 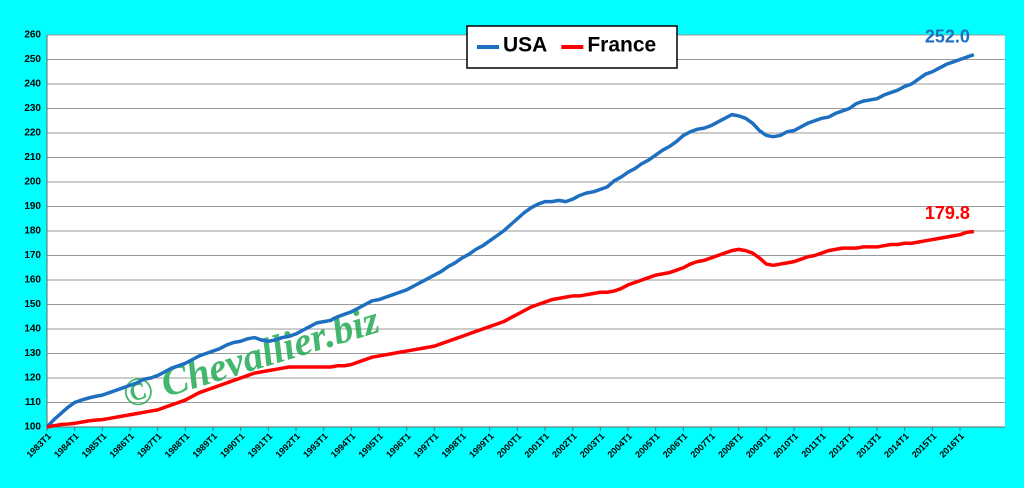 What do you see at coordinates (32, 133) in the screenshot?
I see `y-tick-label: 220` at bounding box center [32, 133].